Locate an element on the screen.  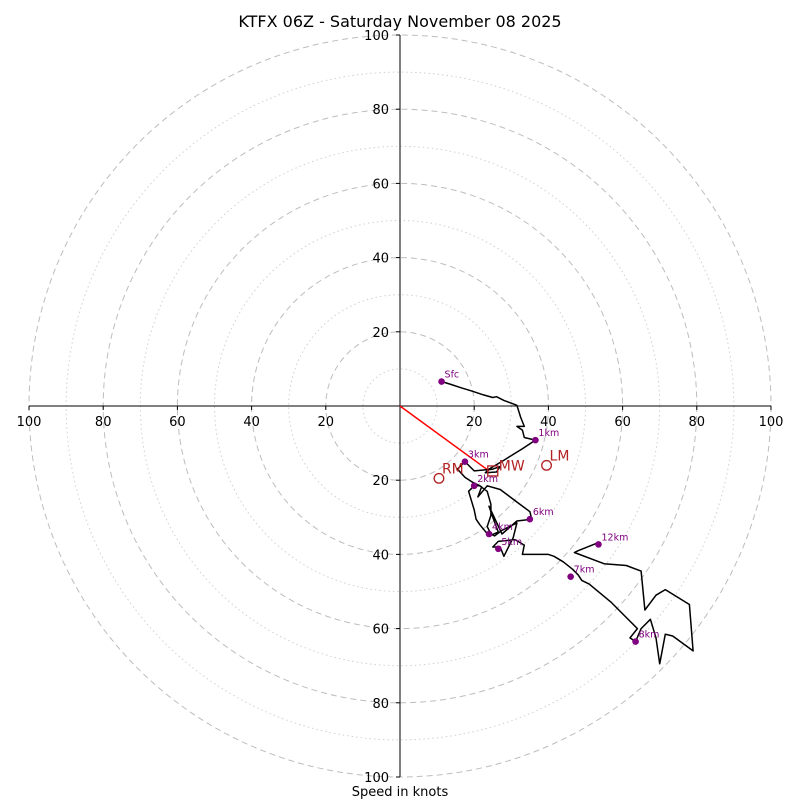
storm-mw-label: MW is located at coordinates (512, 466).